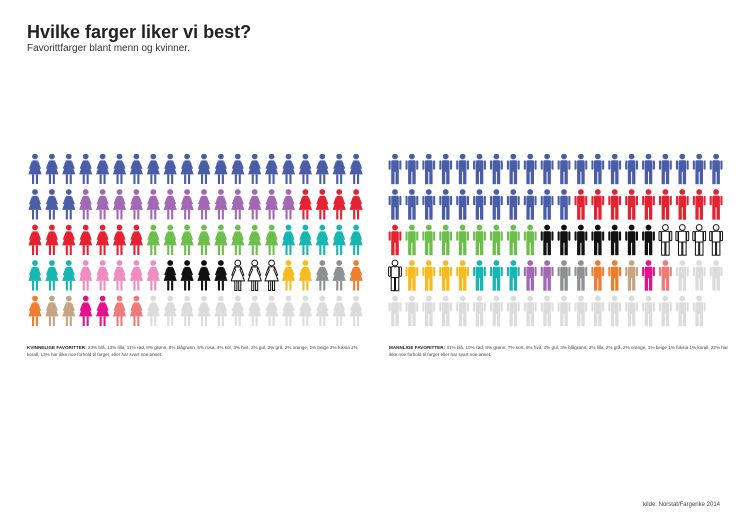 Image resolution: width=746 pixels, height=527 pixels. What do you see at coordinates (57, 347) in the screenshot?
I see `women-legend-label: KVINNELIGE FAVORITTER:` at bounding box center [57, 347].